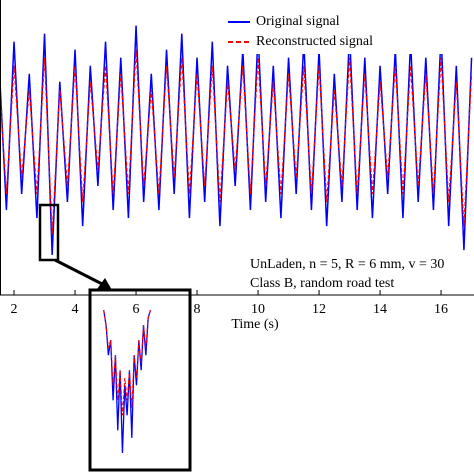 The image size is (474, 474). I want to click on x-tick-label: 12, so click(319, 309).